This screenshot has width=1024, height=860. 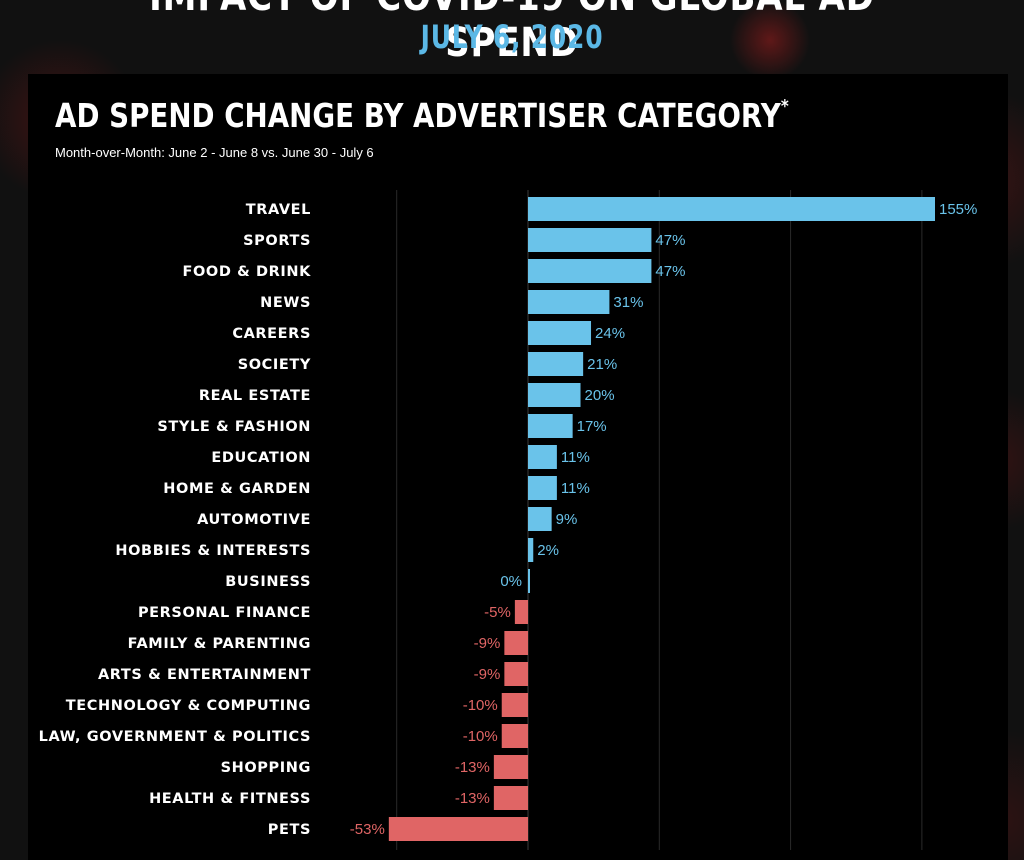 I want to click on value-label: 20%, so click(x=600, y=395).